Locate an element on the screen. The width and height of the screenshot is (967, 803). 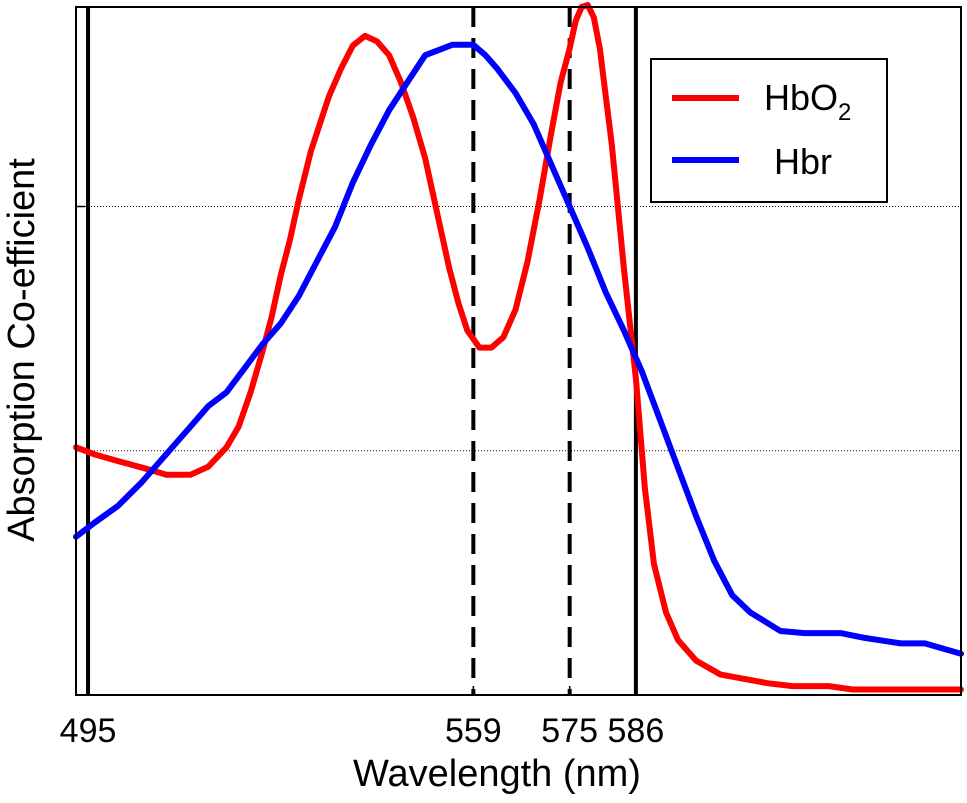
legend-box is located at coordinates (769, 130).